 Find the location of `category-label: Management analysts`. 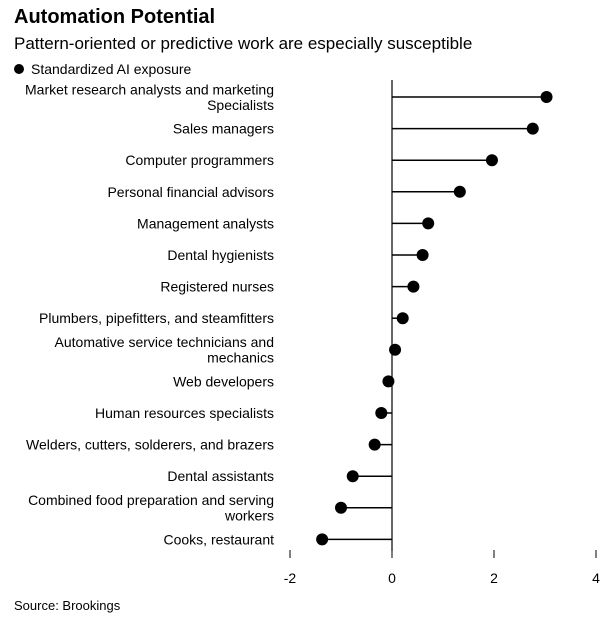

category-label: Management analysts is located at coordinates (205, 223).